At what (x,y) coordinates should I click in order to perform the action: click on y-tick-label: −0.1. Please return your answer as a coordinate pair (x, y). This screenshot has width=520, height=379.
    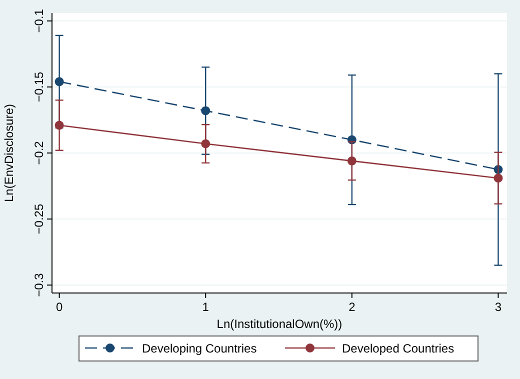
    Looking at the image, I should click on (39, 20).